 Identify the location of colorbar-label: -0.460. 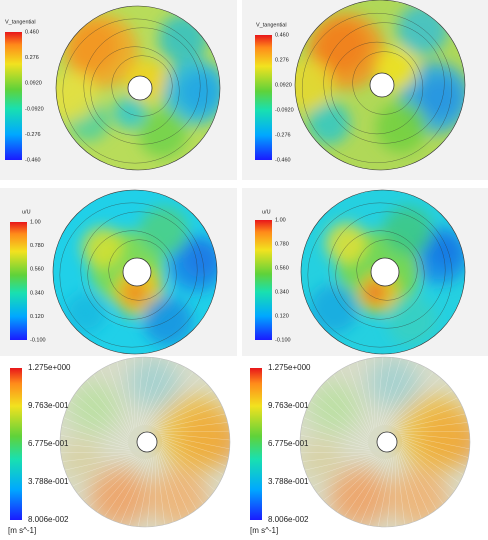
(33, 160).